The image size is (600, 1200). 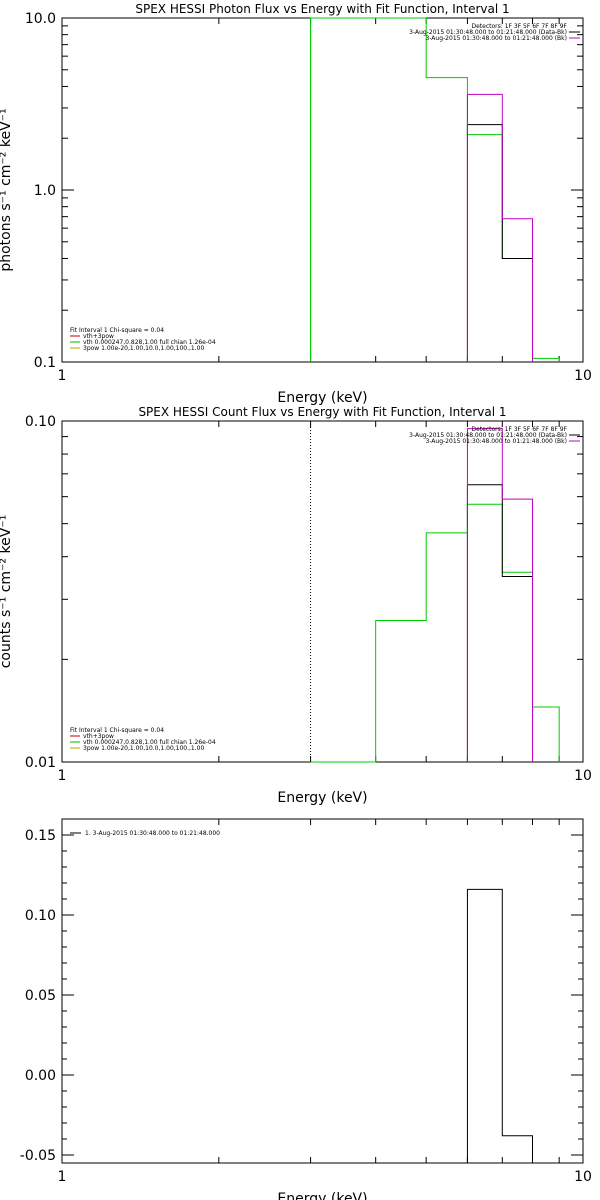 What do you see at coordinates (40, 763) in the screenshot?
I see `y-tick-label: 0.01` at bounding box center [40, 763].